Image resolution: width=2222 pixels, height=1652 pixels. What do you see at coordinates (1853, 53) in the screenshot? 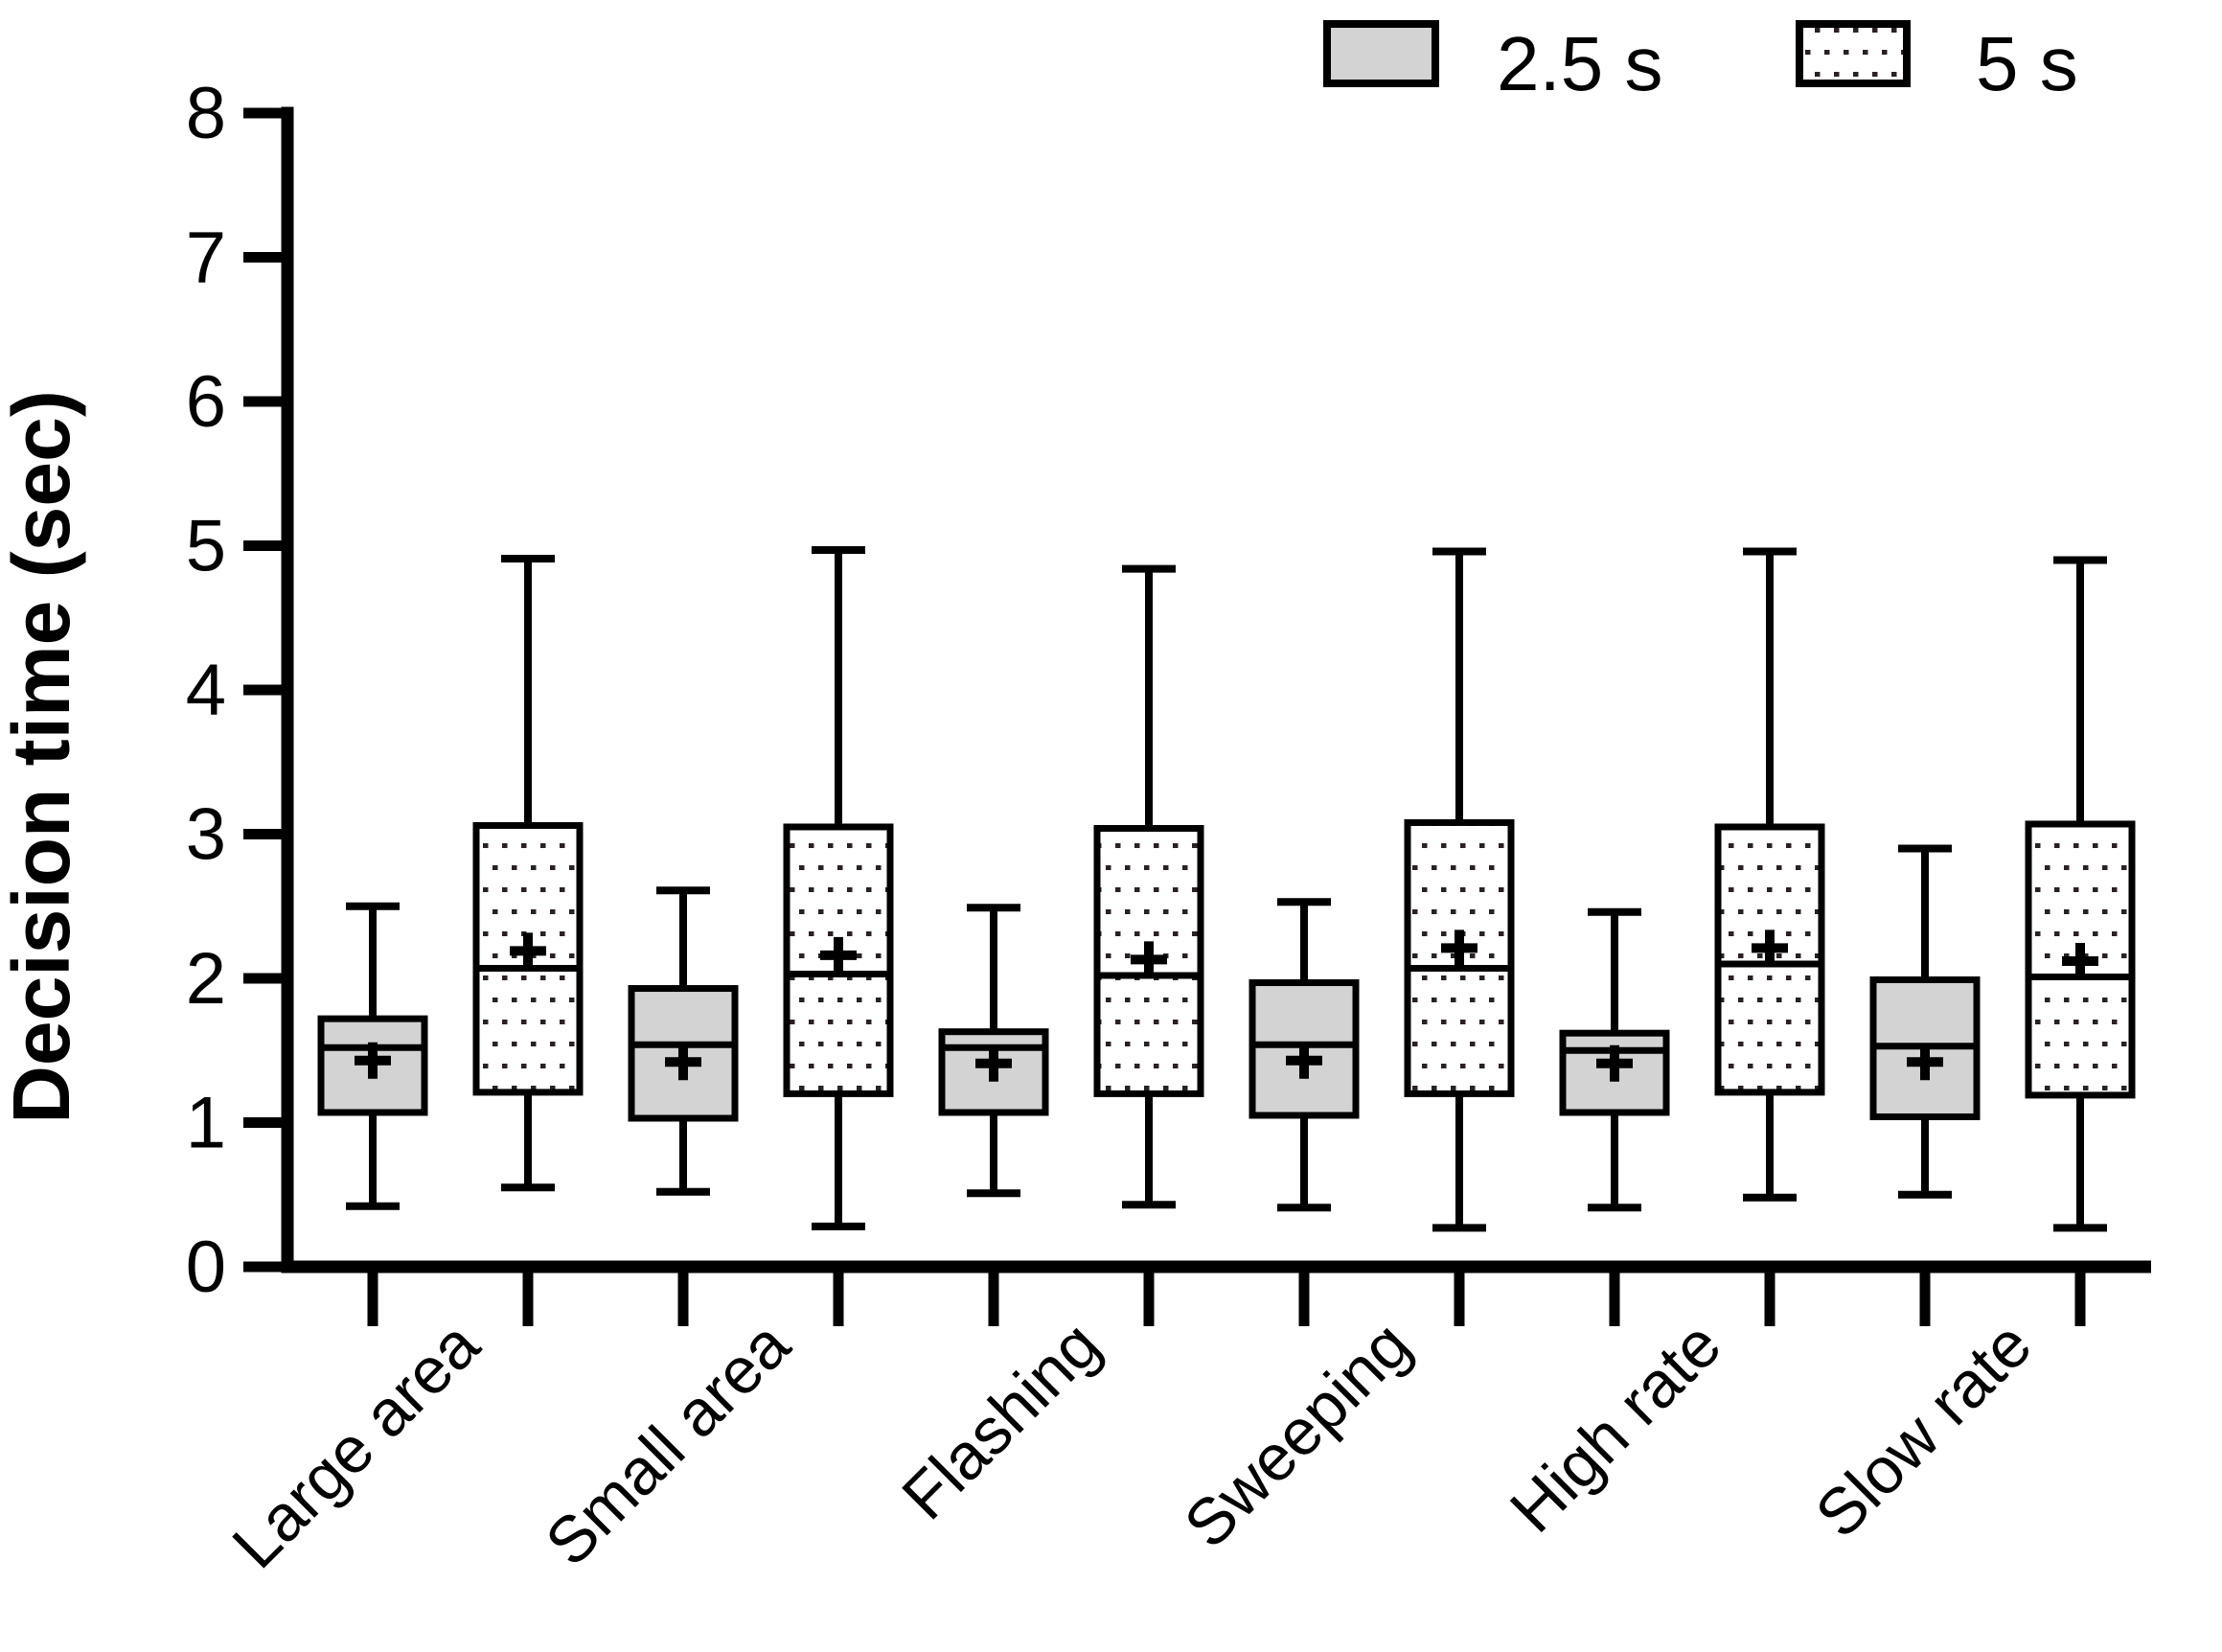
I see `legend-swatch-dotted` at bounding box center [1853, 53].